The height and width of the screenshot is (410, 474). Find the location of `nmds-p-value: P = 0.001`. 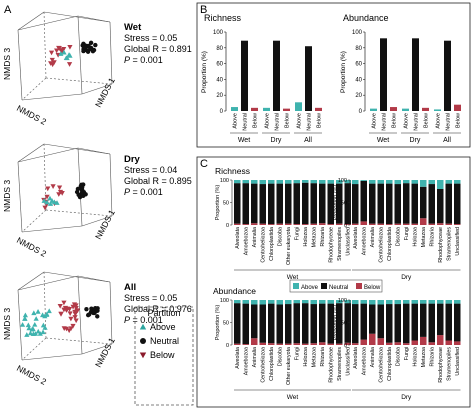

nmds-p-value: P = 0.001 is located at coordinates (143, 192).